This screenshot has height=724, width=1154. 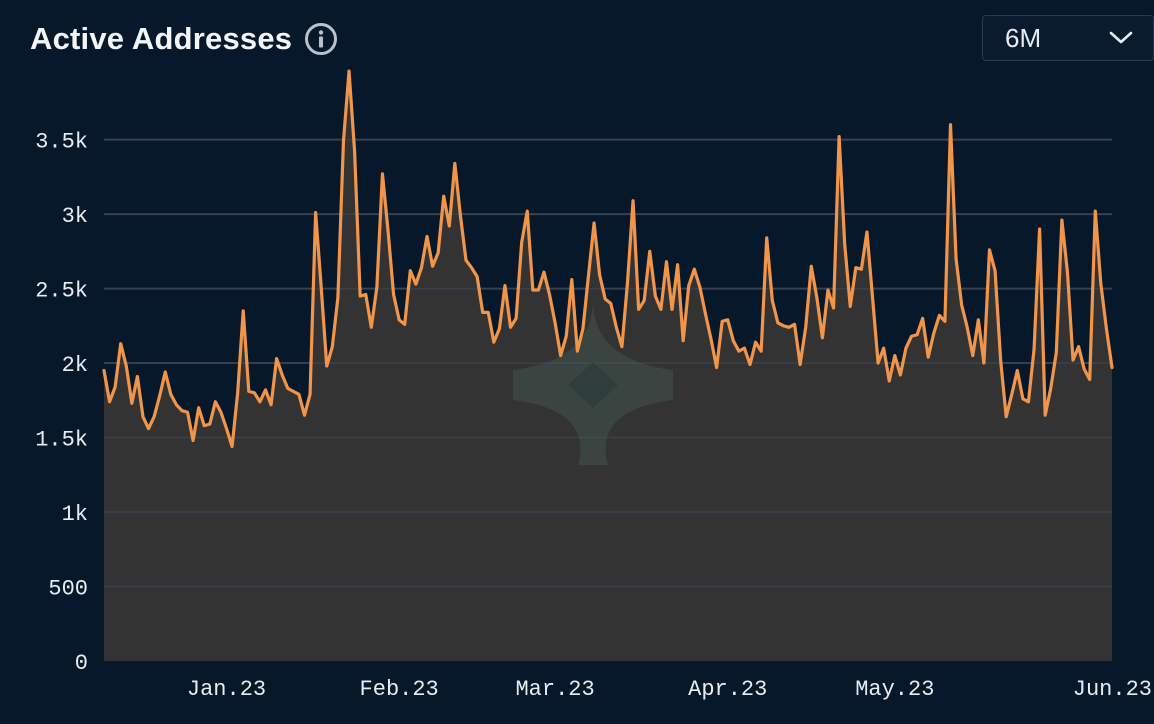 What do you see at coordinates (727, 689) in the screenshot?
I see `x-tick-label: Apr.23` at bounding box center [727, 689].